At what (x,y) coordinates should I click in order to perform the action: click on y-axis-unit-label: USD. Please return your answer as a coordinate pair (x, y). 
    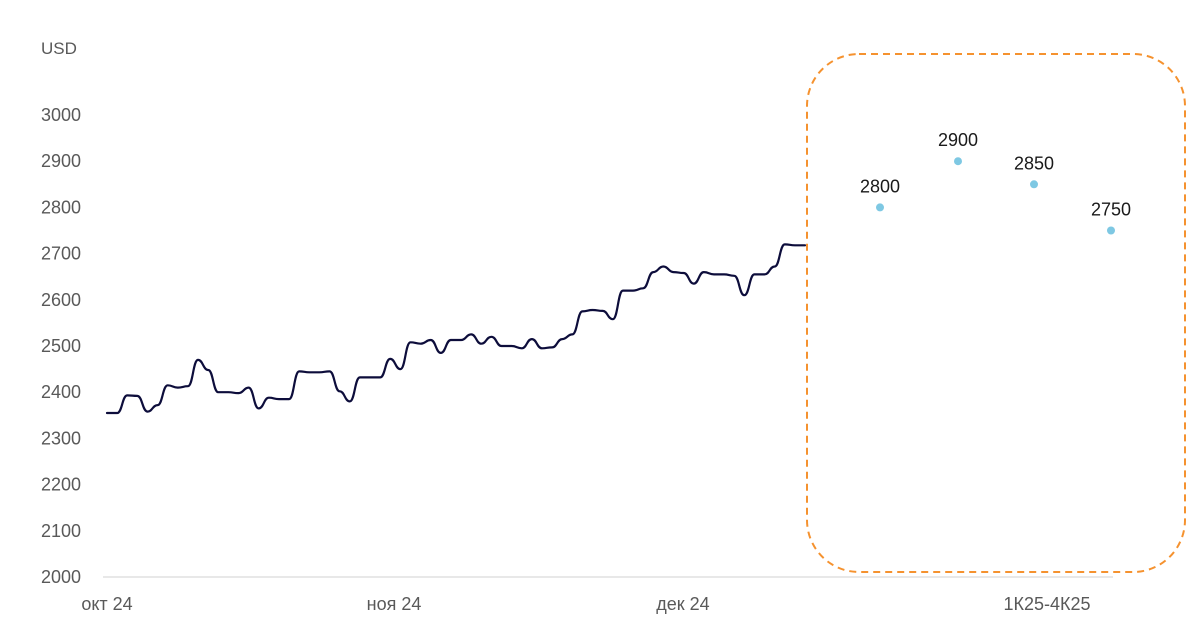
    Looking at the image, I should click on (59, 48).